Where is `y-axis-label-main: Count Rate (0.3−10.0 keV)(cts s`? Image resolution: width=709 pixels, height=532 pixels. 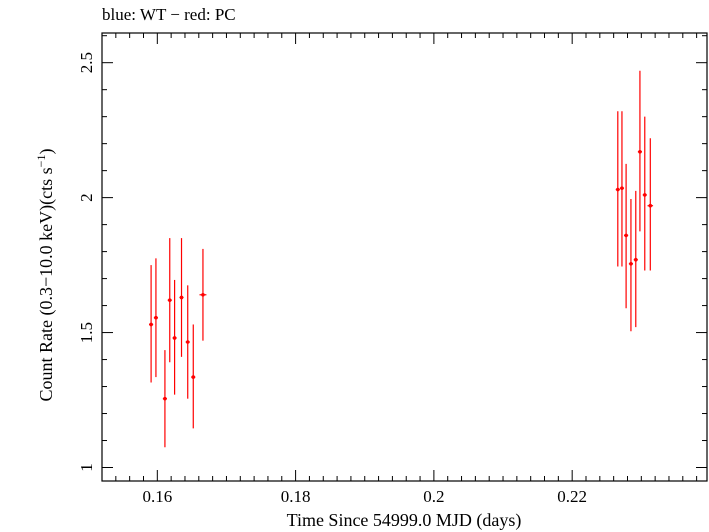
y-axis-label-main: Count Rate (0.3−10.0 keV)(cts s is located at coordinates (46, 284).